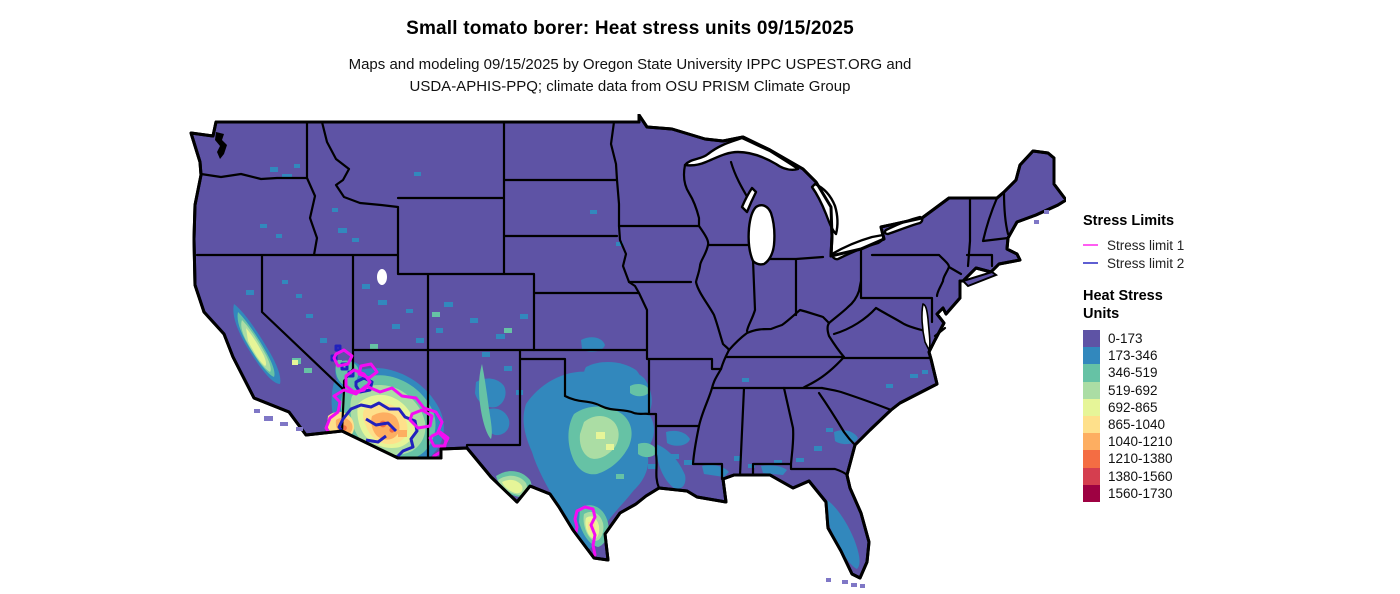 The height and width of the screenshot is (594, 1400). What do you see at coordinates (741, 153) in the screenshot?
I see `lake-superior` at bounding box center [741, 153].